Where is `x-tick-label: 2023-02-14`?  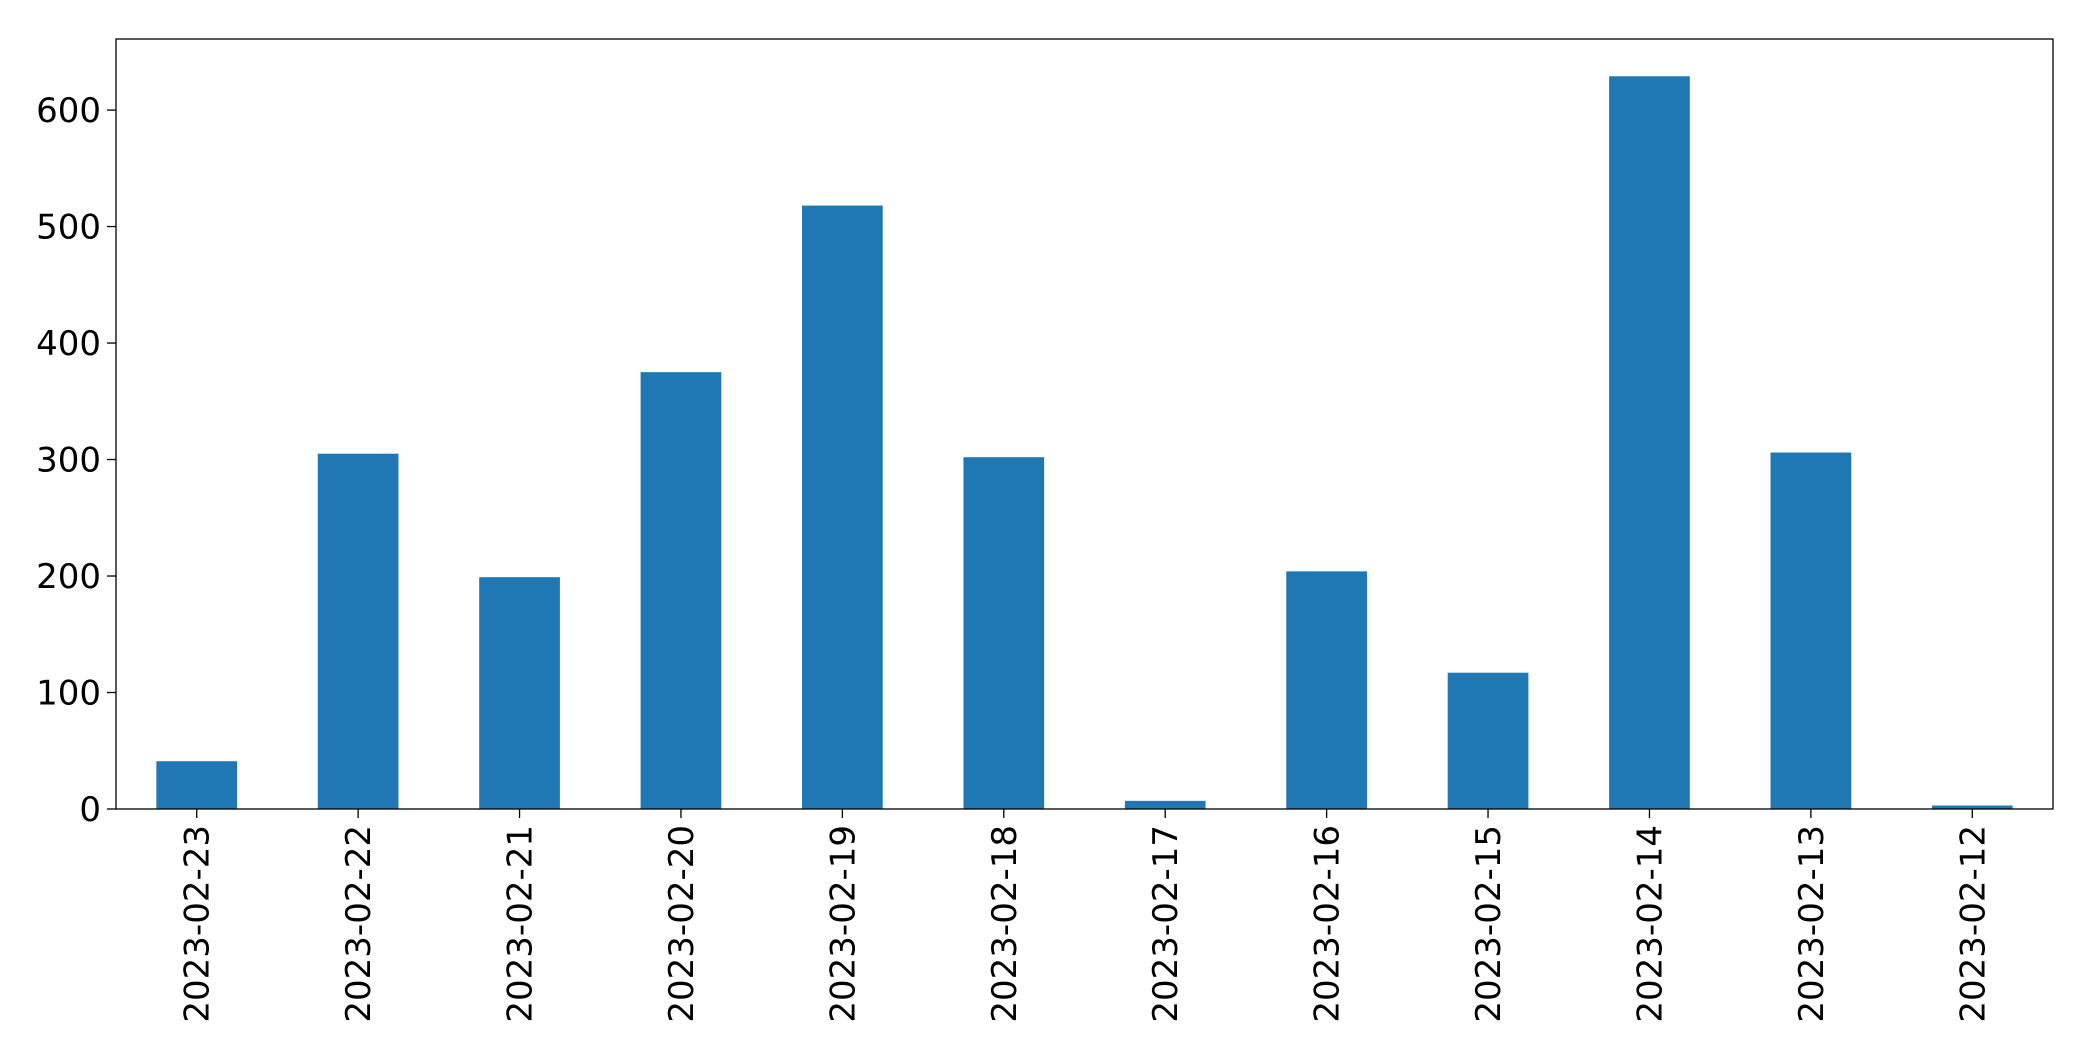
x-tick-label: 2023-02-14 is located at coordinates (1650, 924).